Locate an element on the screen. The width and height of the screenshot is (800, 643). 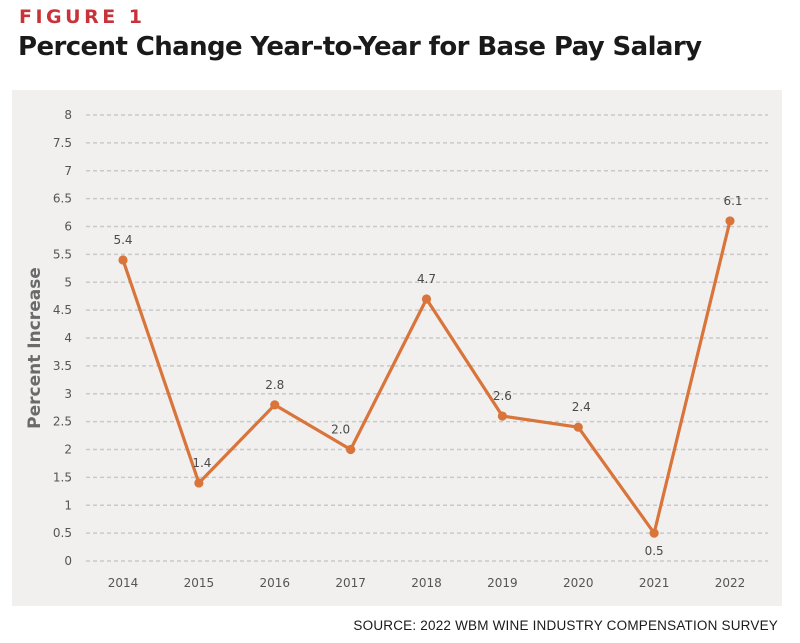
y-tick-label: 1 is located at coordinates (68, 505).